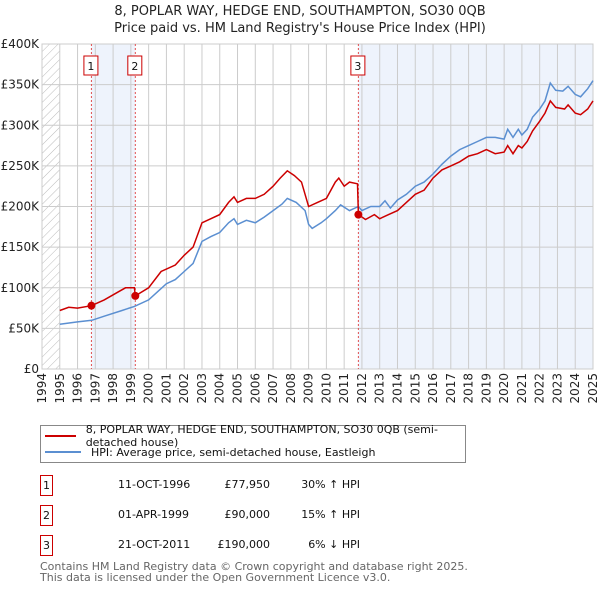  What do you see at coordinates (540, 388) in the screenshot?
I see `x-tick-label: 2022` at bounding box center [540, 388].